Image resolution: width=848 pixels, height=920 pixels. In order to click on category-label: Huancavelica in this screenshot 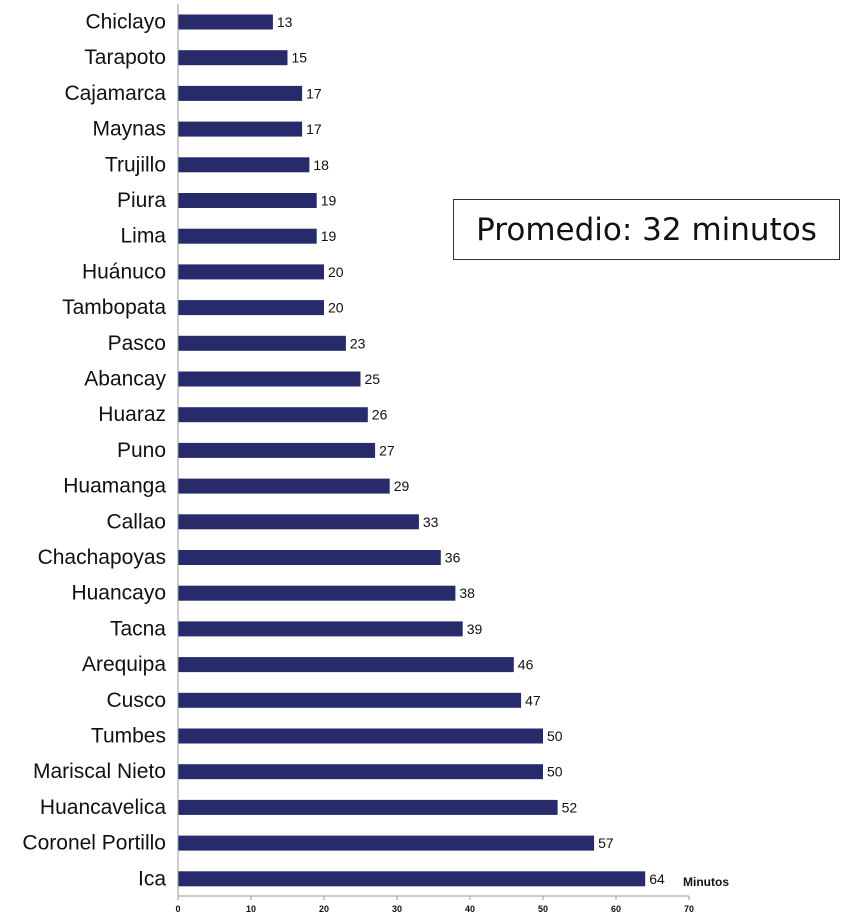, I will do `click(103, 807)`.